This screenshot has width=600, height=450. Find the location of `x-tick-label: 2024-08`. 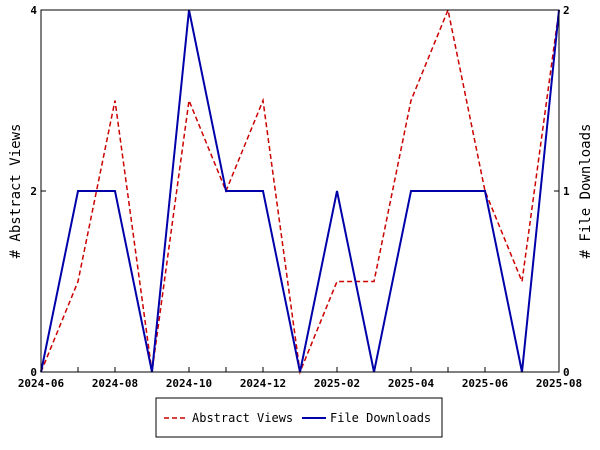

x-tick-label: 2024-08 is located at coordinates (115, 383).